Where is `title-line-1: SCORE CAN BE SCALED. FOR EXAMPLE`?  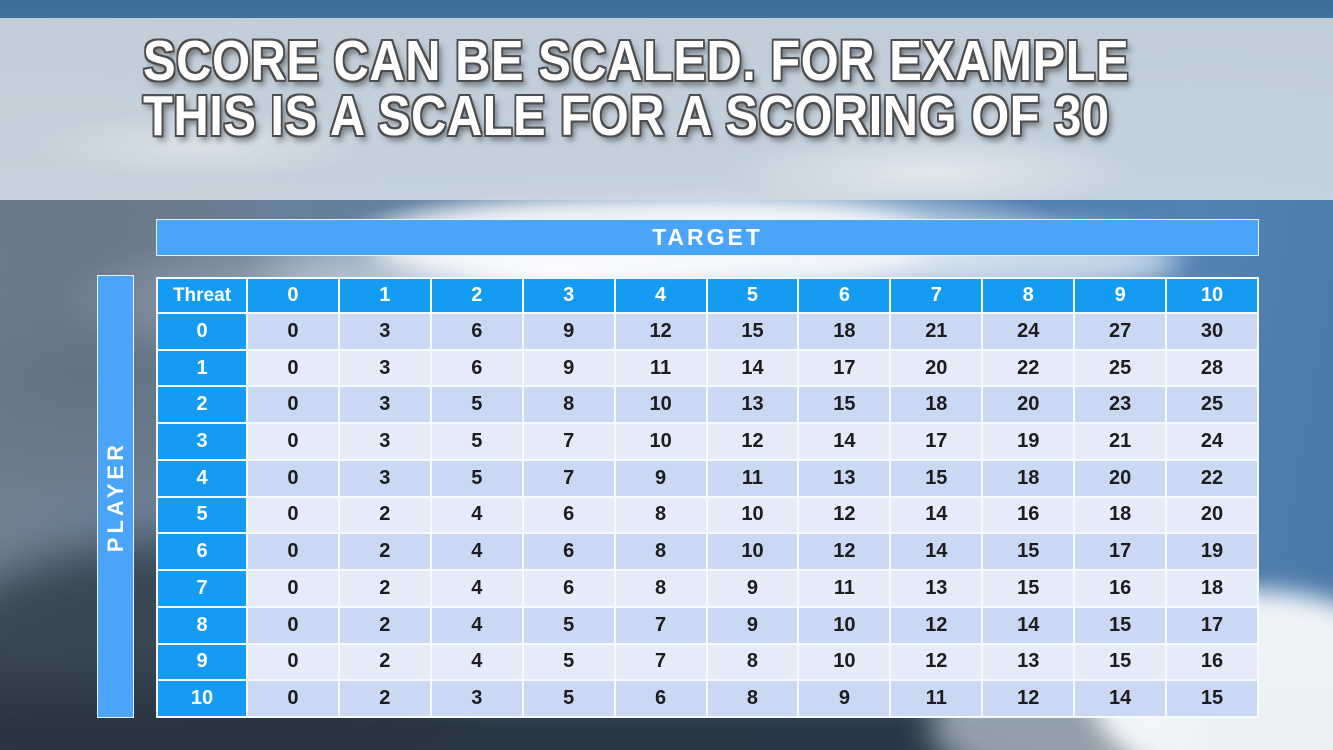
title-line-1: SCORE CAN BE SCALED. FOR EXAMPLE is located at coordinates (636, 61).